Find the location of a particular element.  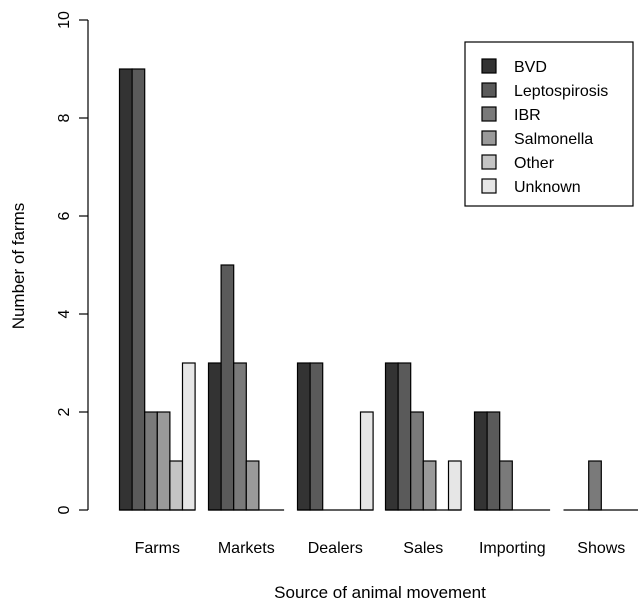

bar-group-importing is located at coordinates (512, 461).